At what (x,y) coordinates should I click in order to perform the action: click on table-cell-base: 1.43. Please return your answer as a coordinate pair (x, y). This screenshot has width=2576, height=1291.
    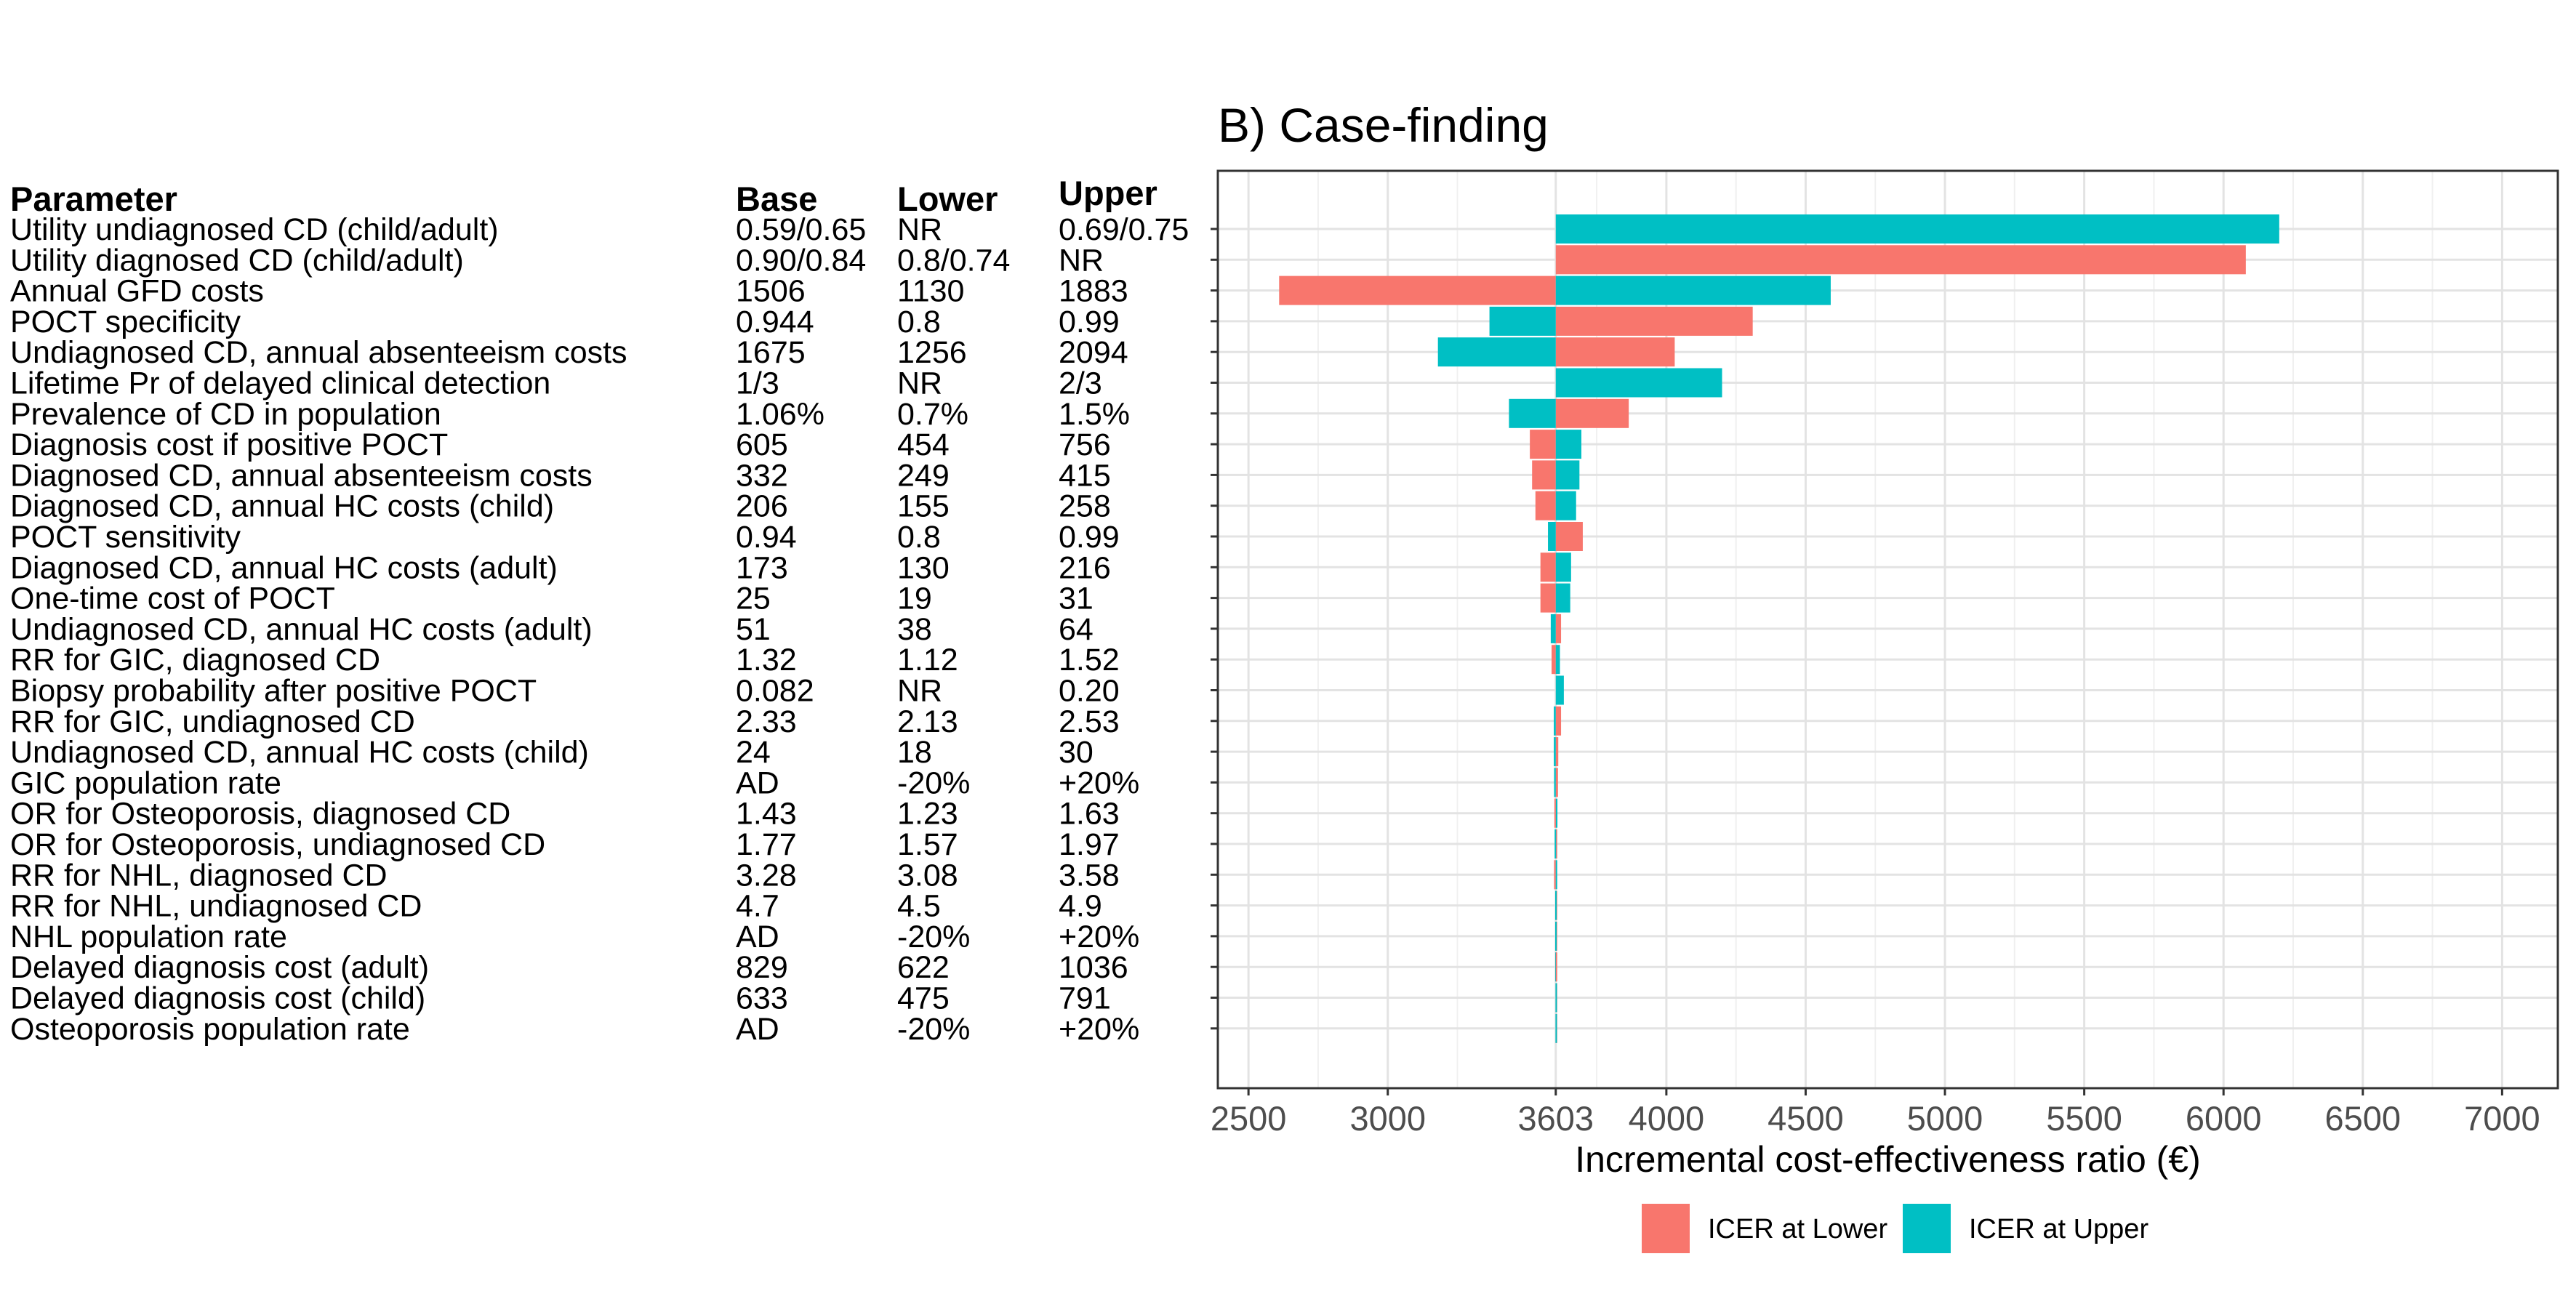
    Looking at the image, I should click on (767, 815).